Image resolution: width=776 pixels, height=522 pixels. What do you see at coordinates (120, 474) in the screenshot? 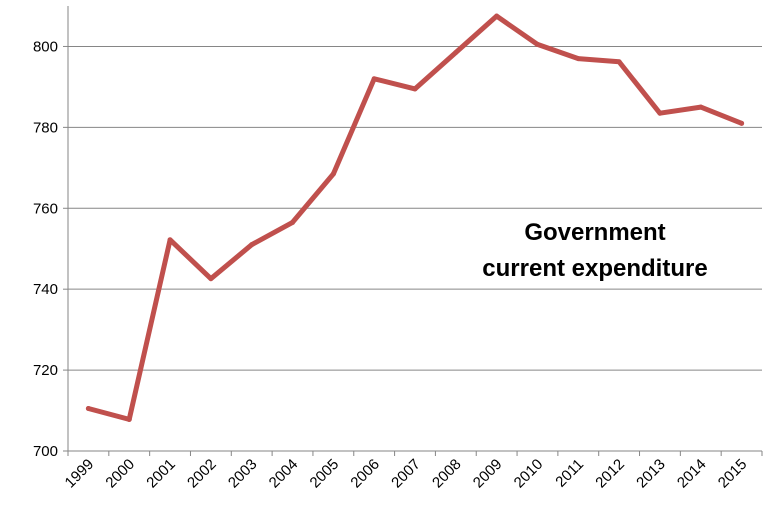
I see `x-tick-label: 2000` at bounding box center [120, 474].